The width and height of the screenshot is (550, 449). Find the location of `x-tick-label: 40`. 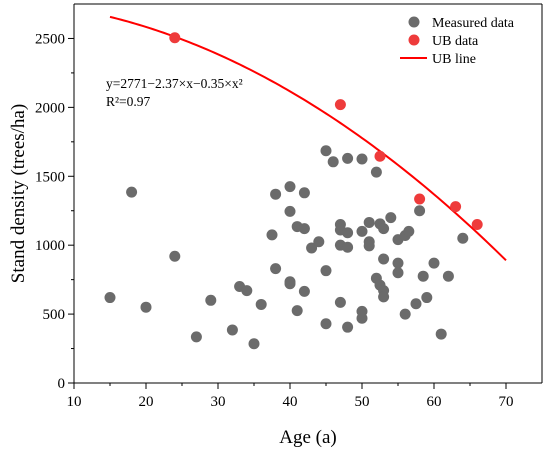

x-tick-label: 40 is located at coordinates (290, 402).